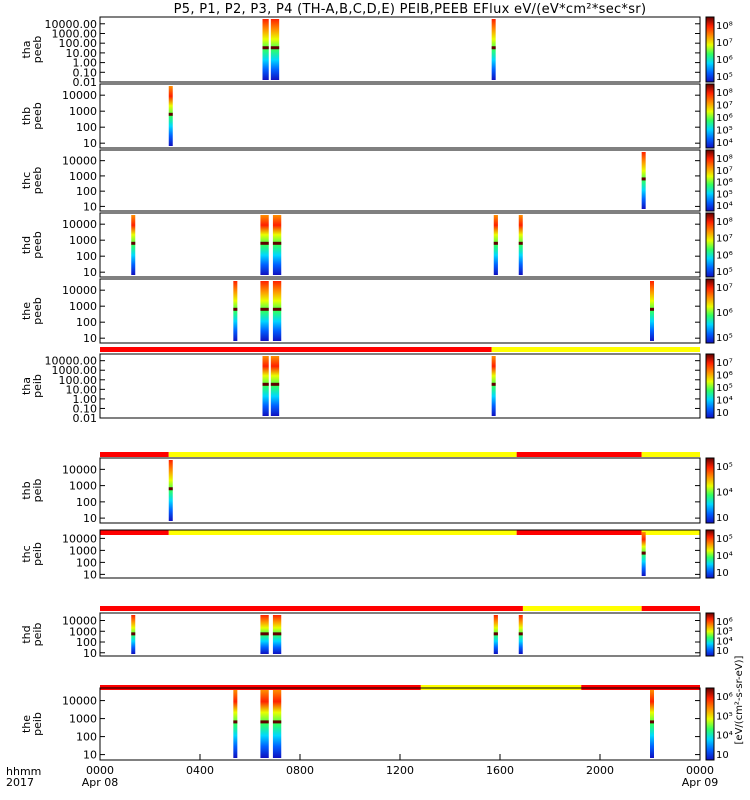 The height and width of the screenshot is (800, 750). I want to click on spectrogram-panel: 10000100010010 thdpeib 10⁶10⁵10⁴10⁳, so click(376, 633).